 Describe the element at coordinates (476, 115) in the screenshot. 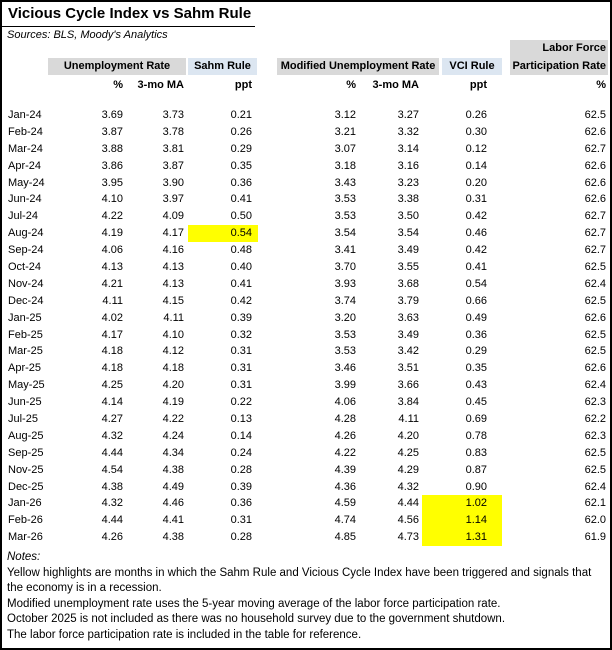

I see `cell: 0.26` at that location.